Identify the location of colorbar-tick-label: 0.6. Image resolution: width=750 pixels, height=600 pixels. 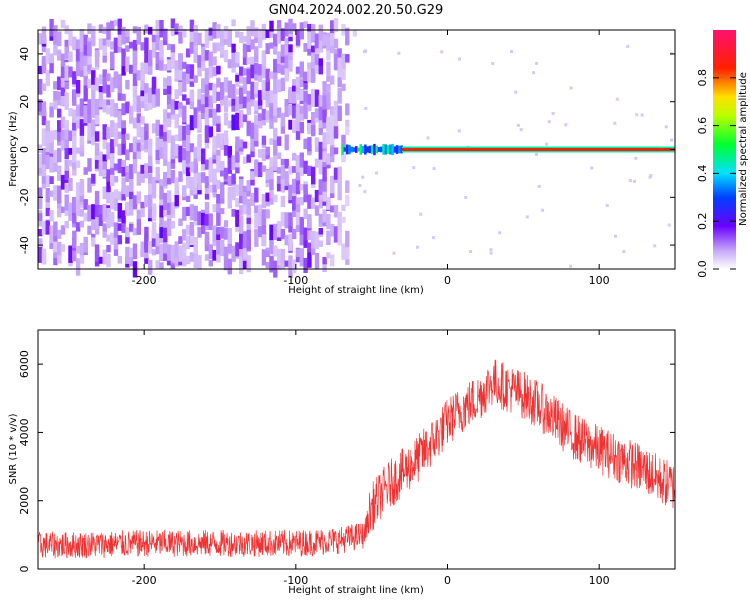
(702, 126).